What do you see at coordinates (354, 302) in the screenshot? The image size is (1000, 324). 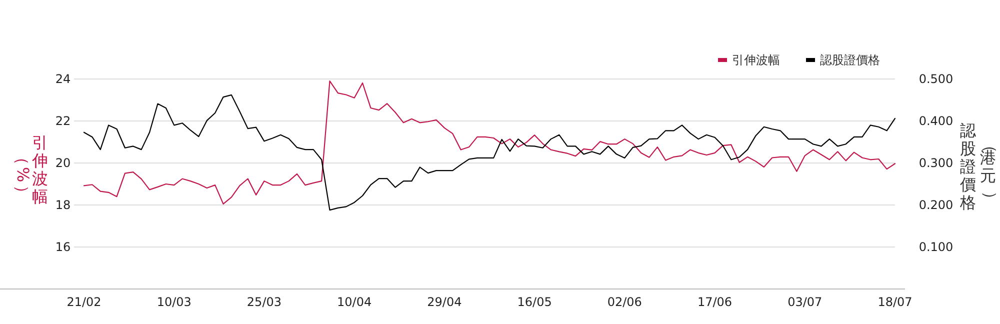 I see `x-tick-label: 10/04` at bounding box center [354, 302].